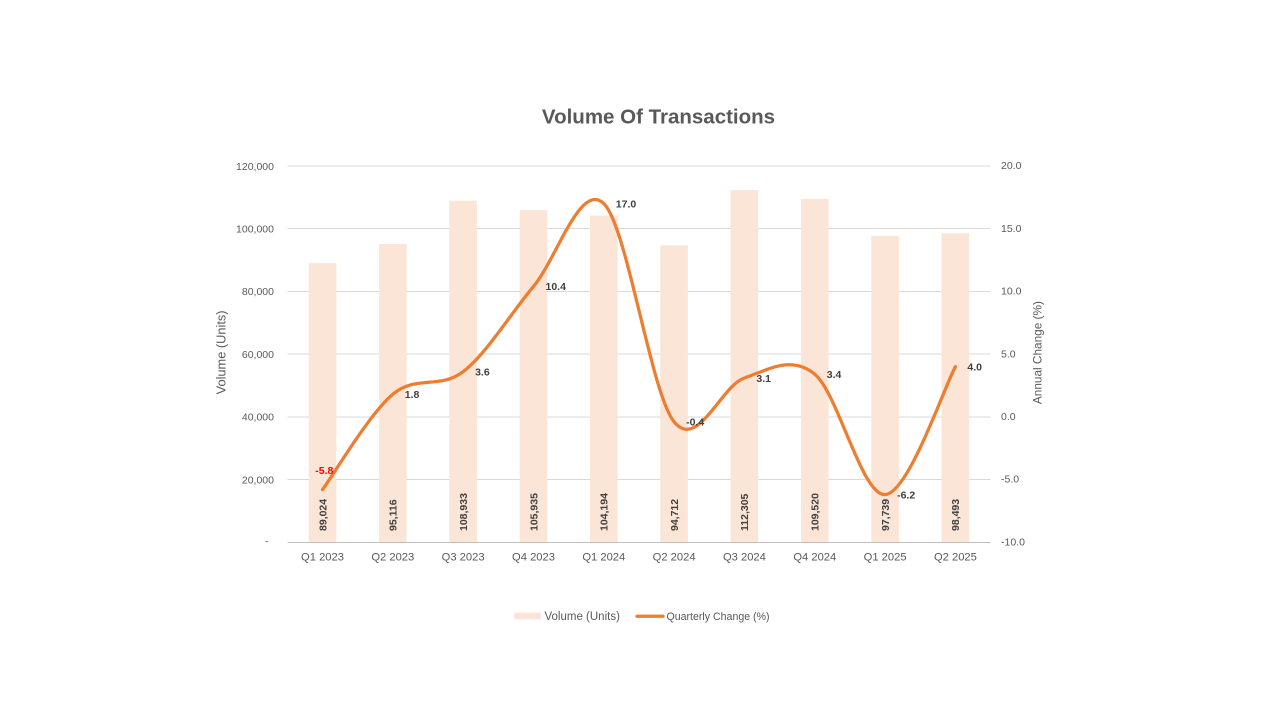 The image size is (1280, 720). I want to click on svg-text: 104,194, so click(605, 512).